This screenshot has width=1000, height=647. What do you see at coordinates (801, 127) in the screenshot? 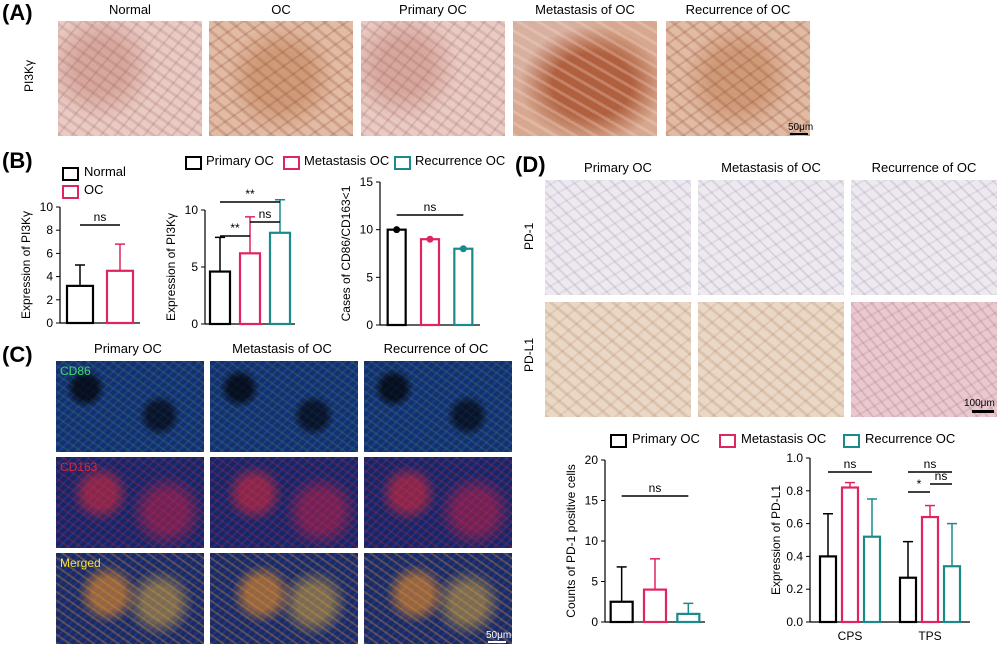
I see `panel-a-scale-label: 50μm` at bounding box center [801, 127].